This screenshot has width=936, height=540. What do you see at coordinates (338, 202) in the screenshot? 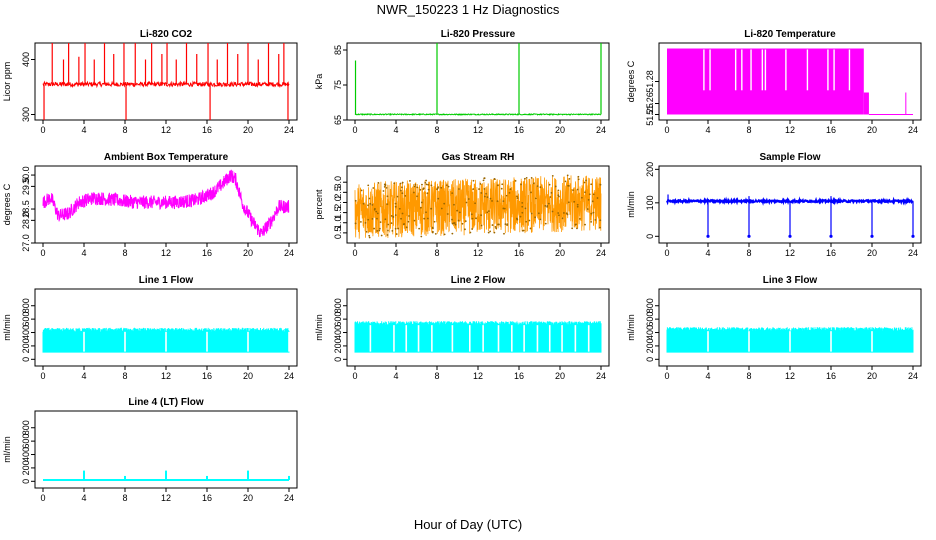
I see `y-tick-label: 2.0` at bounding box center [338, 202].